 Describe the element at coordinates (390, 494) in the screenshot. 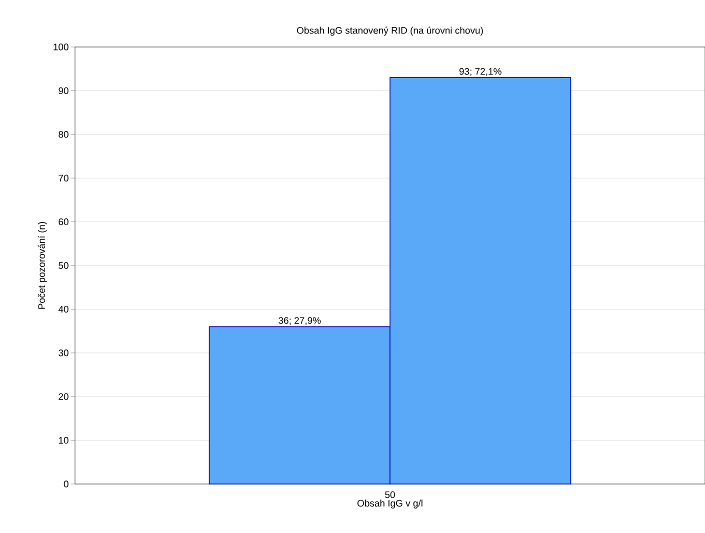

I see `text: 50` at that location.